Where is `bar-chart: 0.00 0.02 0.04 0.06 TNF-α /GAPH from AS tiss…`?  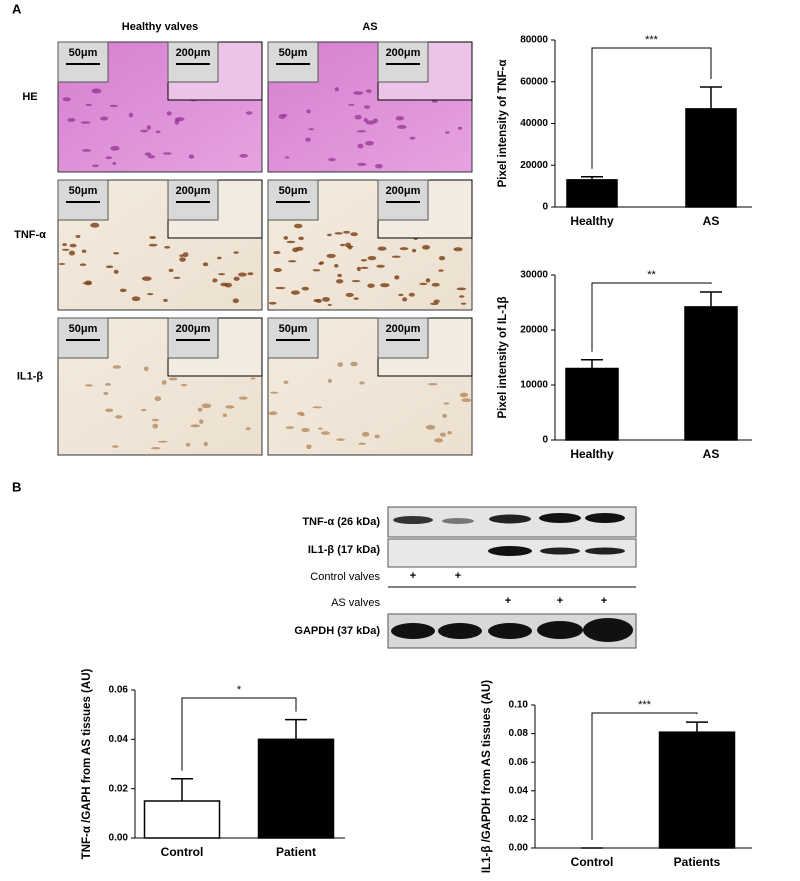 bar-chart: 0.00 0.02 0.04 0.06 TNF-α /GAPH from AS tiss… is located at coordinates (213, 764).